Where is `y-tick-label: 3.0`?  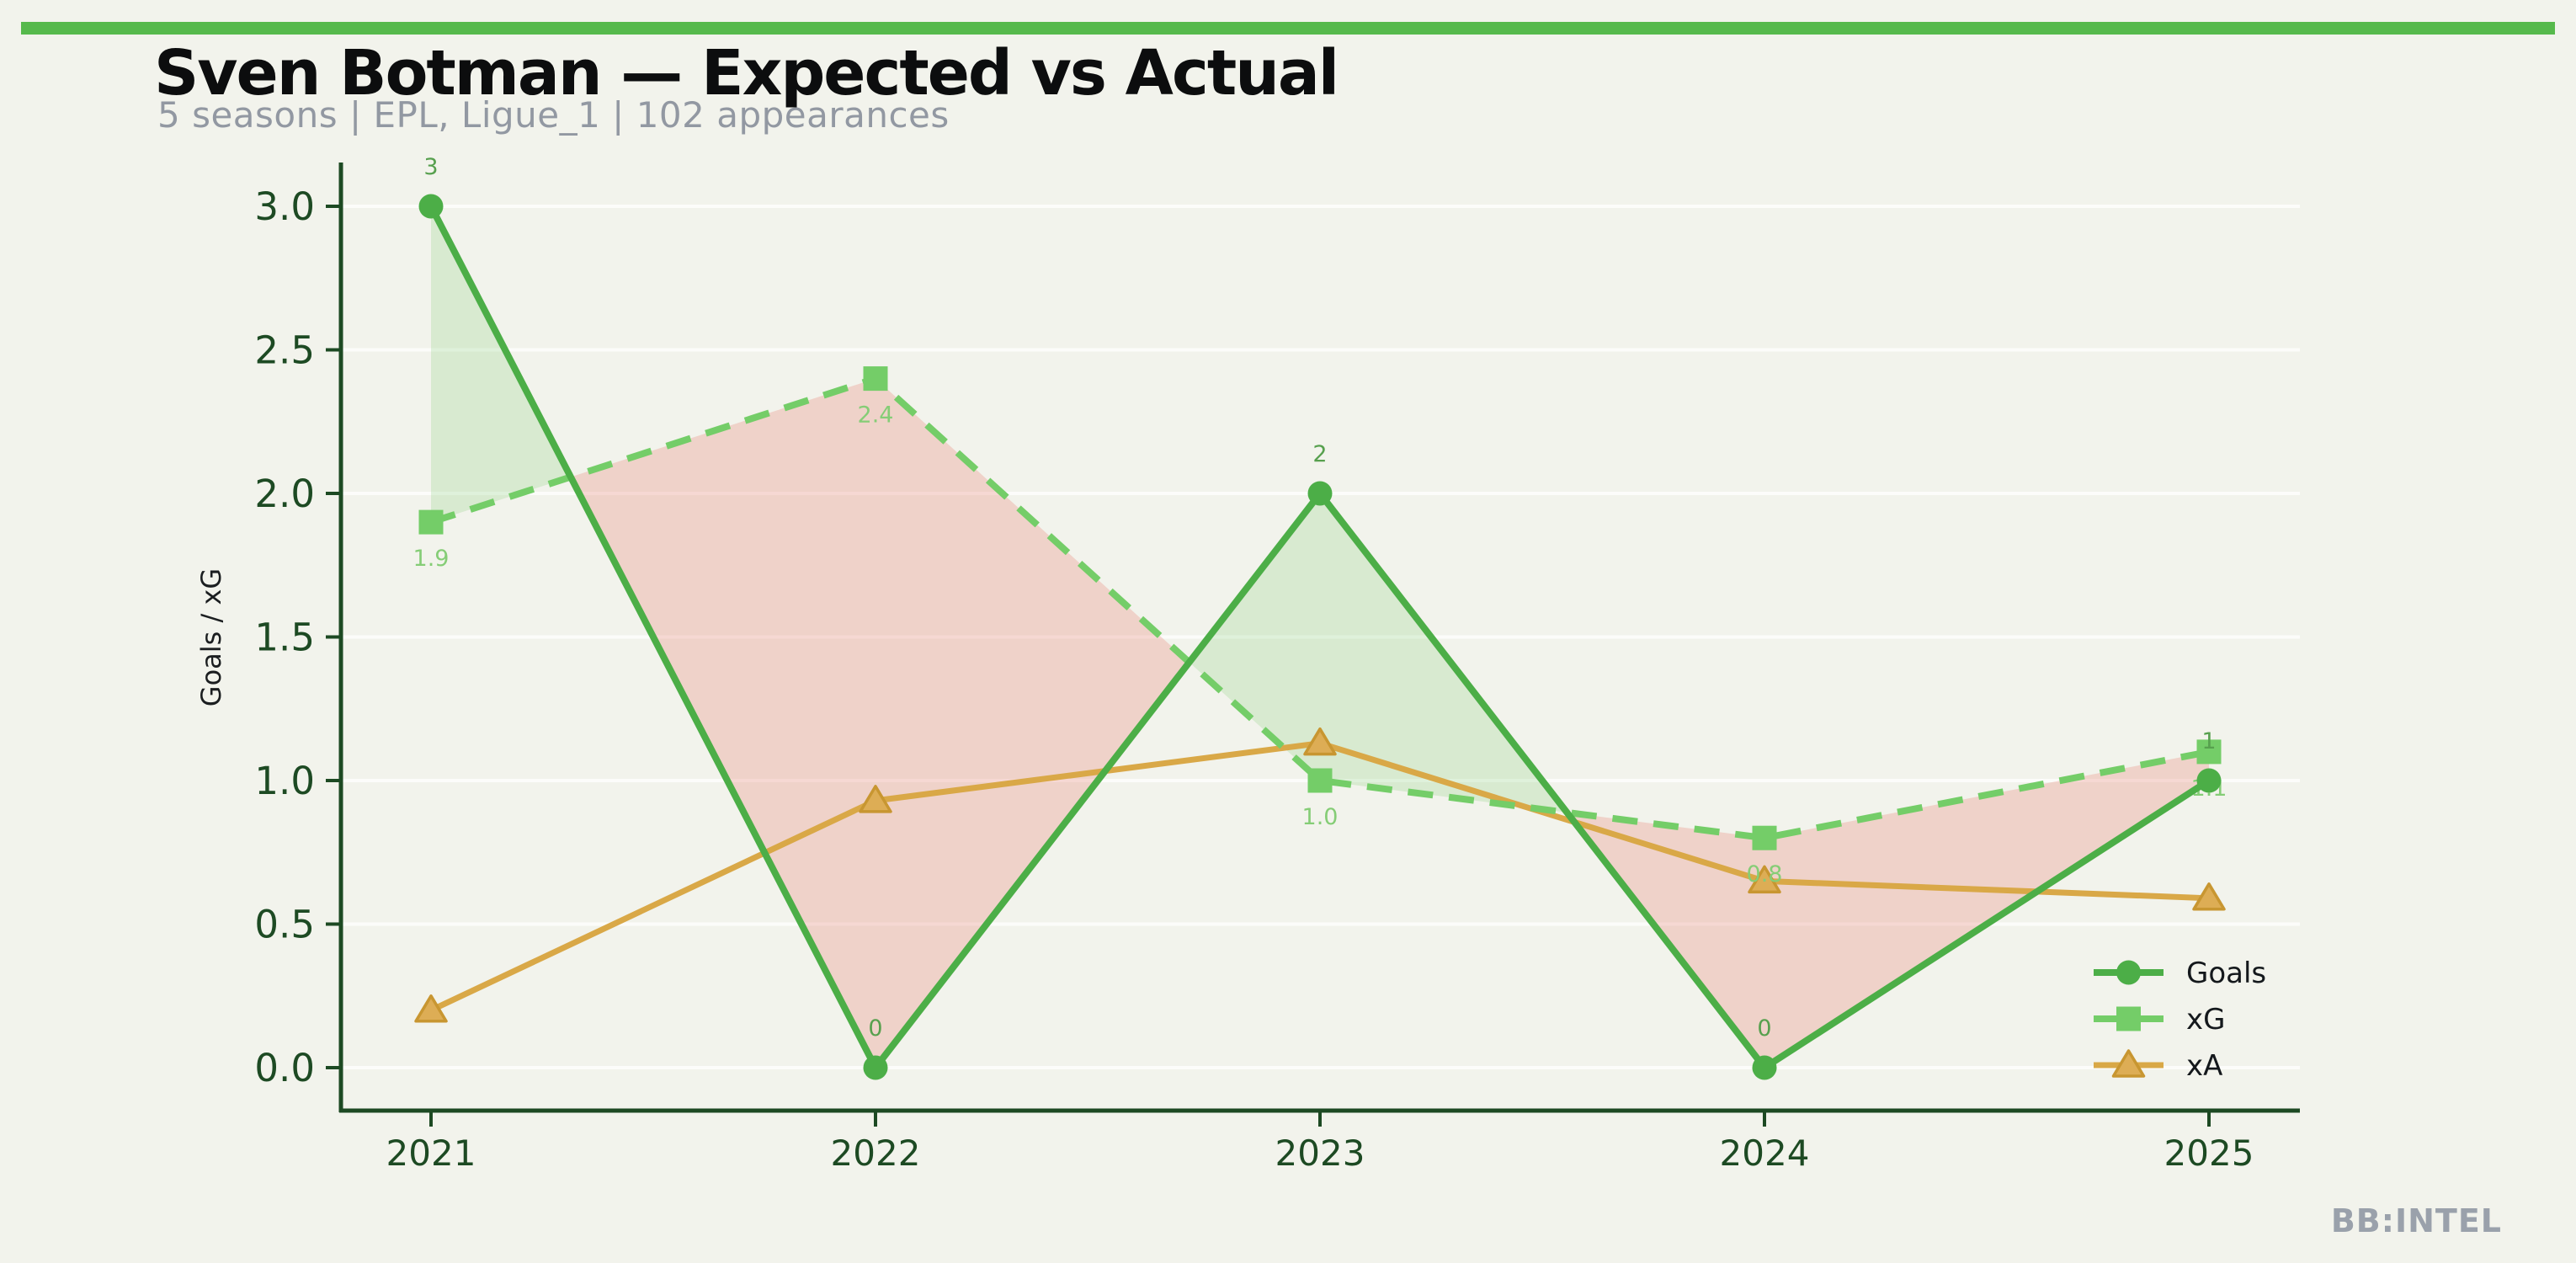
y-tick-label: 3.0 is located at coordinates (285, 206).